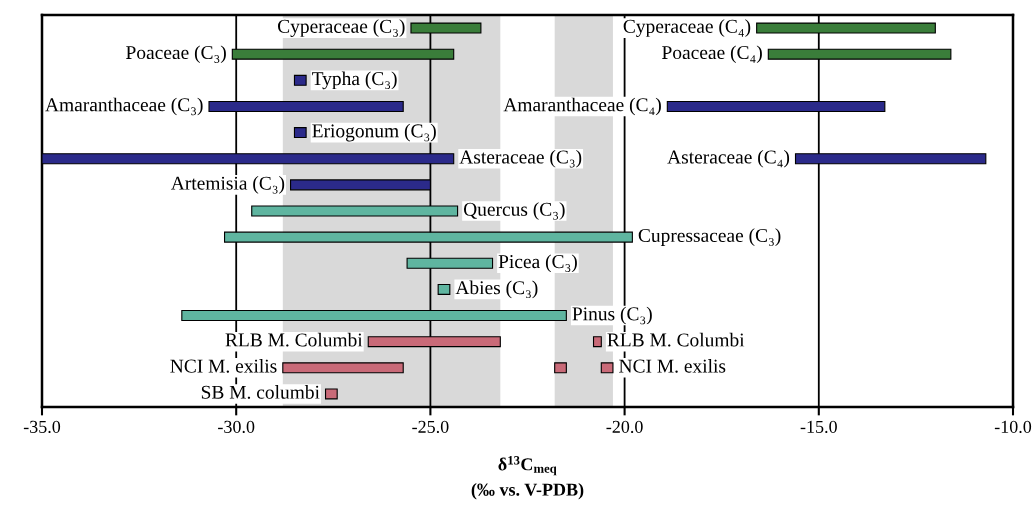 This screenshot has width=1034, height=515. Describe the element at coordinates (430, 426) in the screenshot. I see `x-tick-label: -25.0` at that location.